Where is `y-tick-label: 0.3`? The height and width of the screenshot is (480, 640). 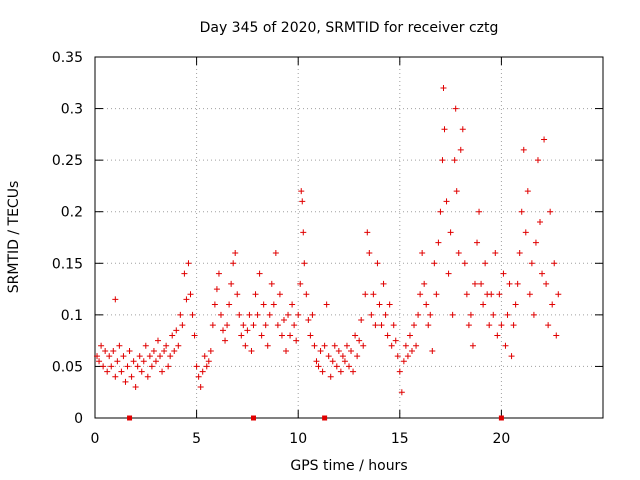
y-tick-label: 0.3 is located at coordinates (72, 110).